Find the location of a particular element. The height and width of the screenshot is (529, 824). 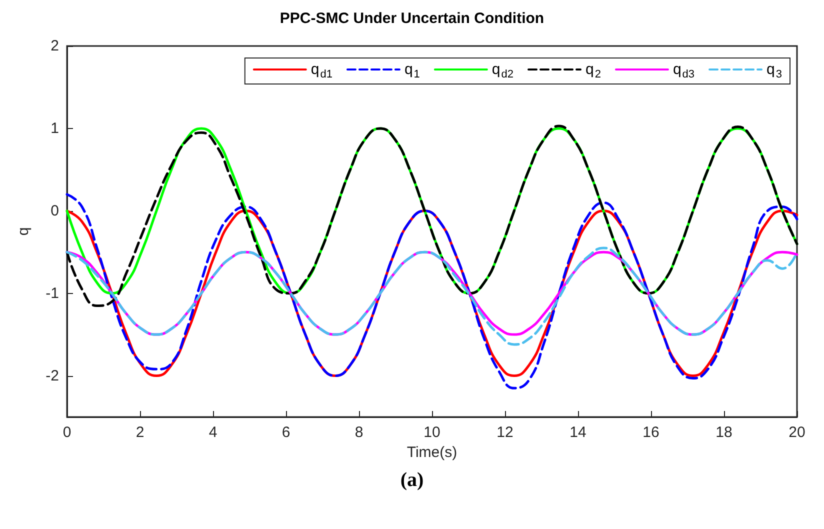

x-tick-label: 14 is located at coordinates (578, 432).